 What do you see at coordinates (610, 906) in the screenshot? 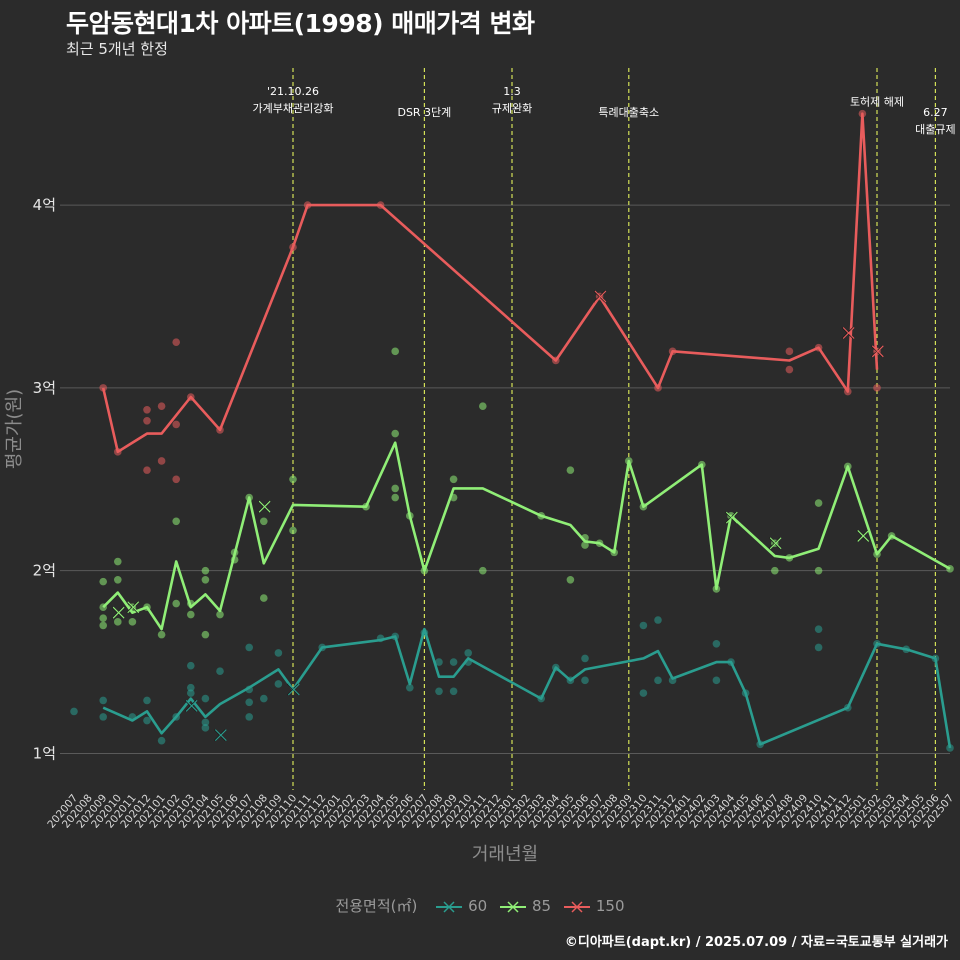
I see `legend-label-150: 150` at bounding box center [610, 906].